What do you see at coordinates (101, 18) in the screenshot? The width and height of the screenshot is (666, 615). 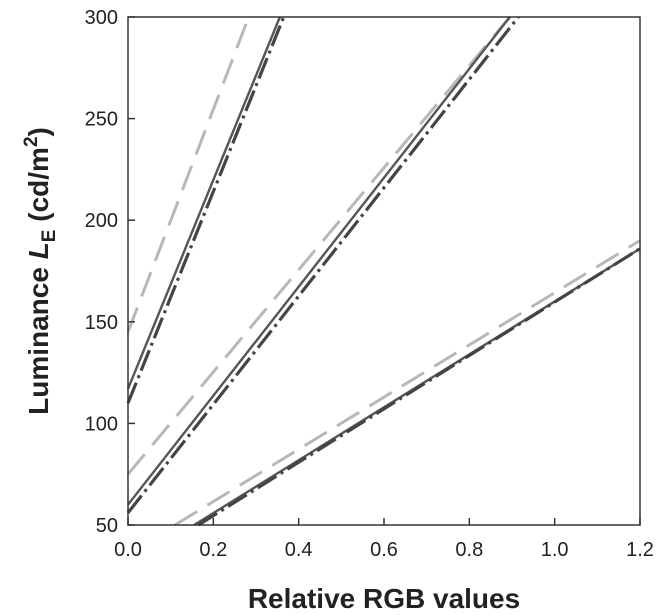 I see `y-tick-label: 300` at bounding box center [101, 18].